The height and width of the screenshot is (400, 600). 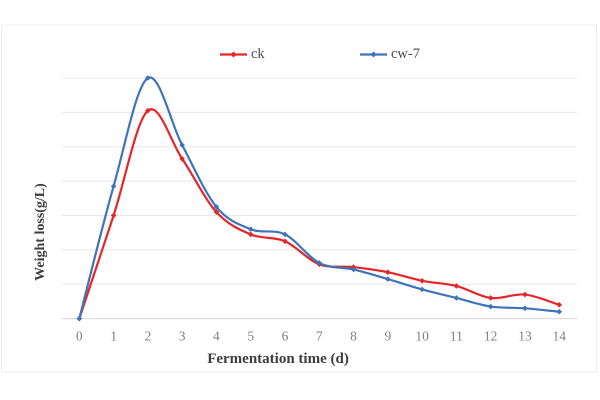 I want to click on legend-marker-ck, so click(x=233, y=54).